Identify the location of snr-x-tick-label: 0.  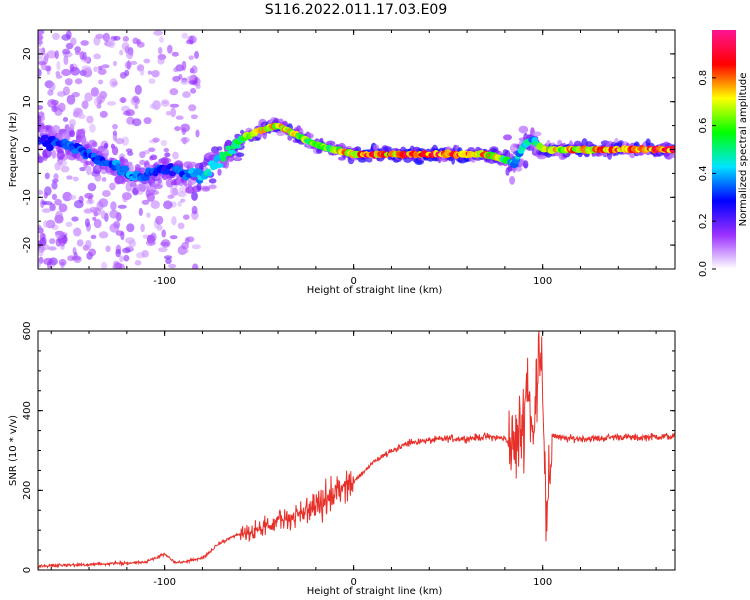
(353, 582).